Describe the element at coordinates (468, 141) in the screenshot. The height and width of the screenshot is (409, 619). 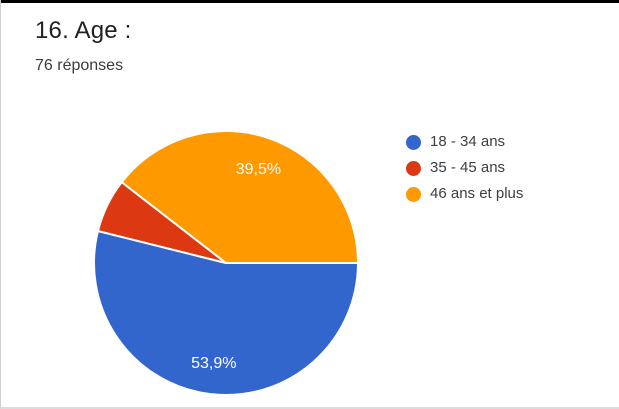
I see `legend-label: 18 - 34 ans` at that location.